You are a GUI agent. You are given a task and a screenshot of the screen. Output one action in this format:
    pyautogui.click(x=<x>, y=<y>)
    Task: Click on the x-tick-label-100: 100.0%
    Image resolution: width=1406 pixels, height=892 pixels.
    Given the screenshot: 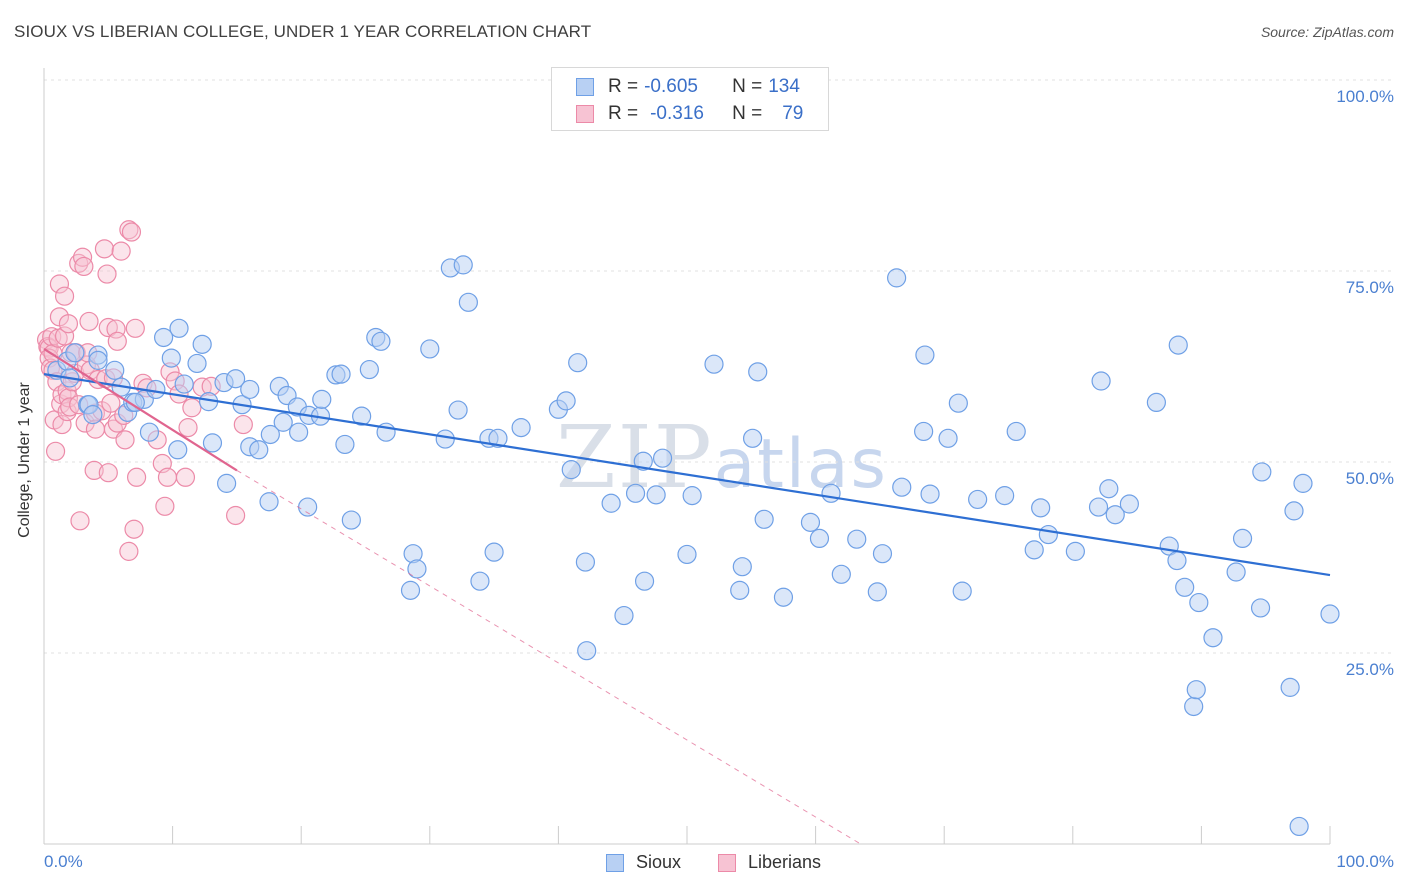 What is the action you would take?
    pyautogui.click(x=1365, y=861)
    